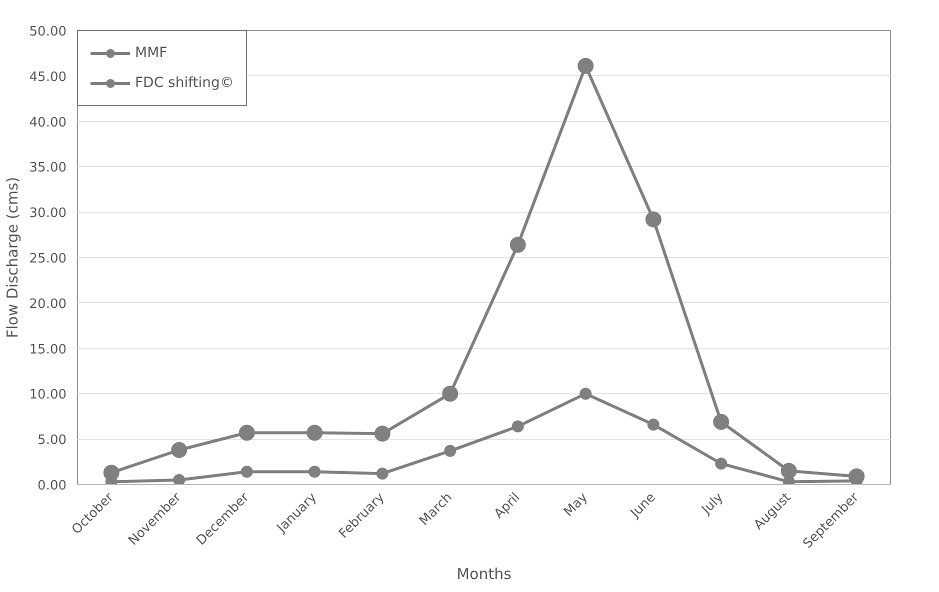 This screenshot has height=592, width=939. Describe the element at coordinates (52, 486) in the screenshot. I see `y-tick-label: 0.00` at that location.